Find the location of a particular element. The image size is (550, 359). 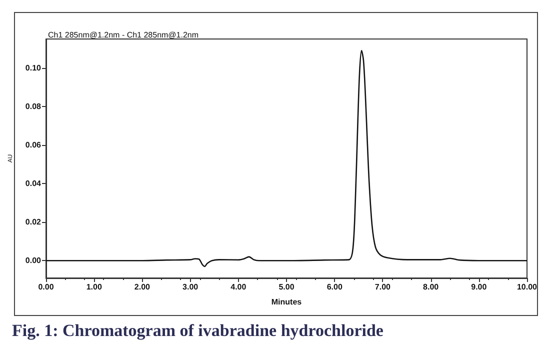

y-tick-label: 0.02 is located at coordinates (33, 222).